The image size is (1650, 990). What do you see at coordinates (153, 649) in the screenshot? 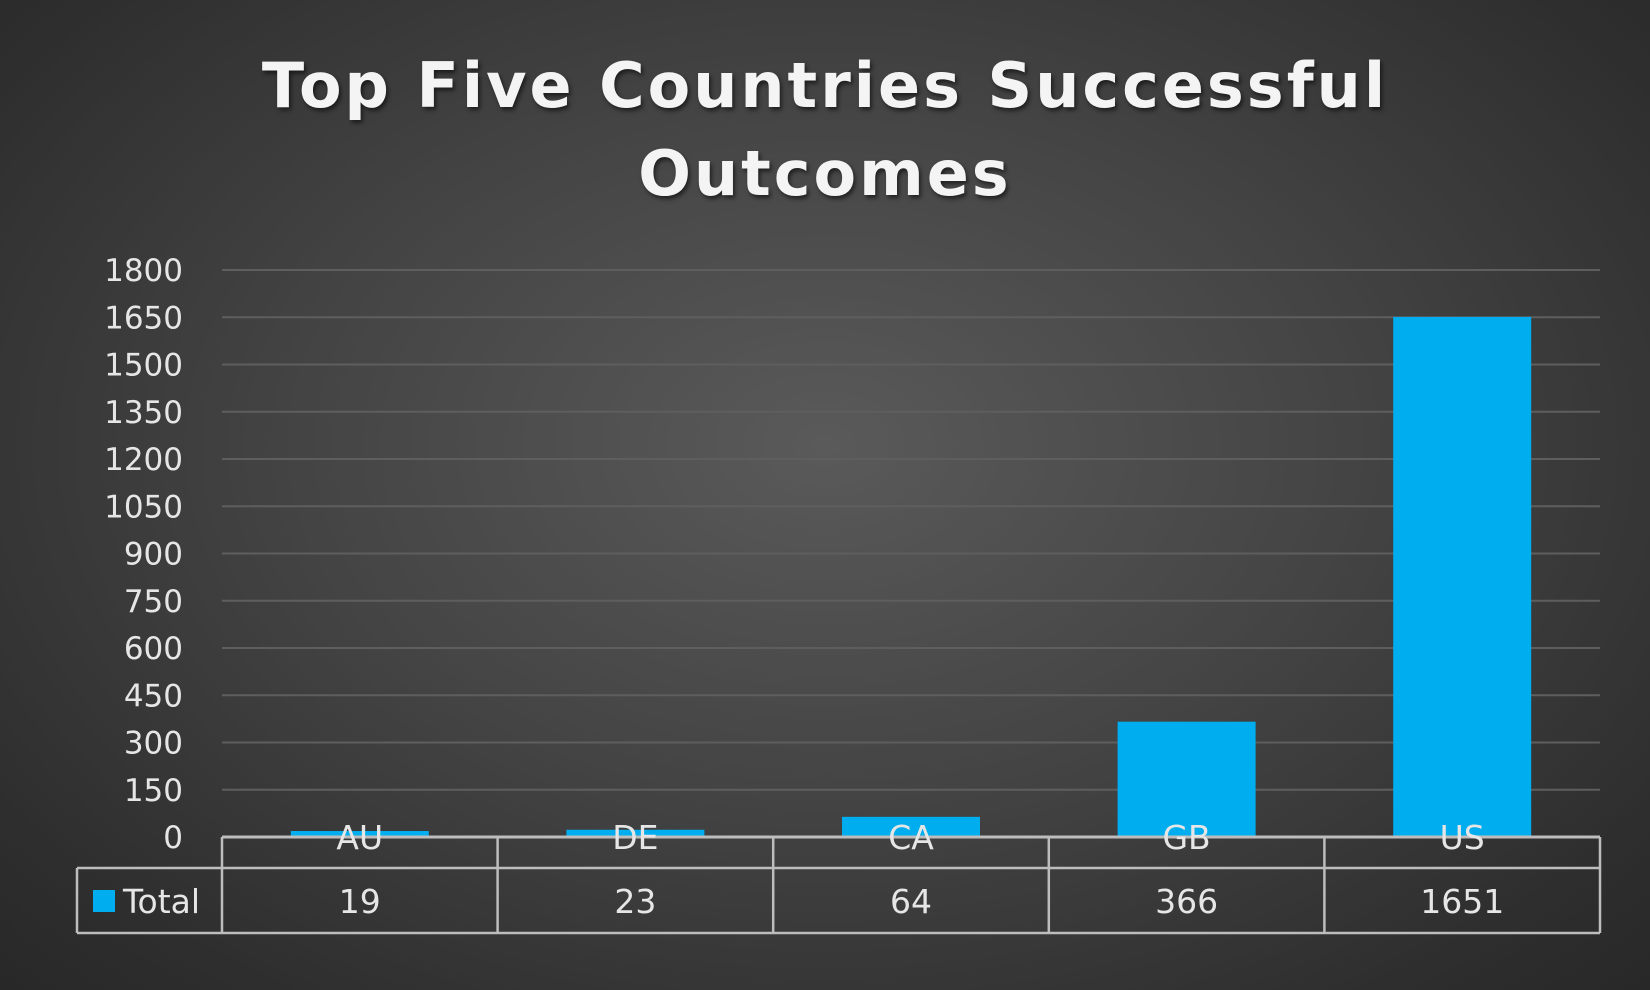
I see `y-tick-label: 600` at bounding box center [153, 649].